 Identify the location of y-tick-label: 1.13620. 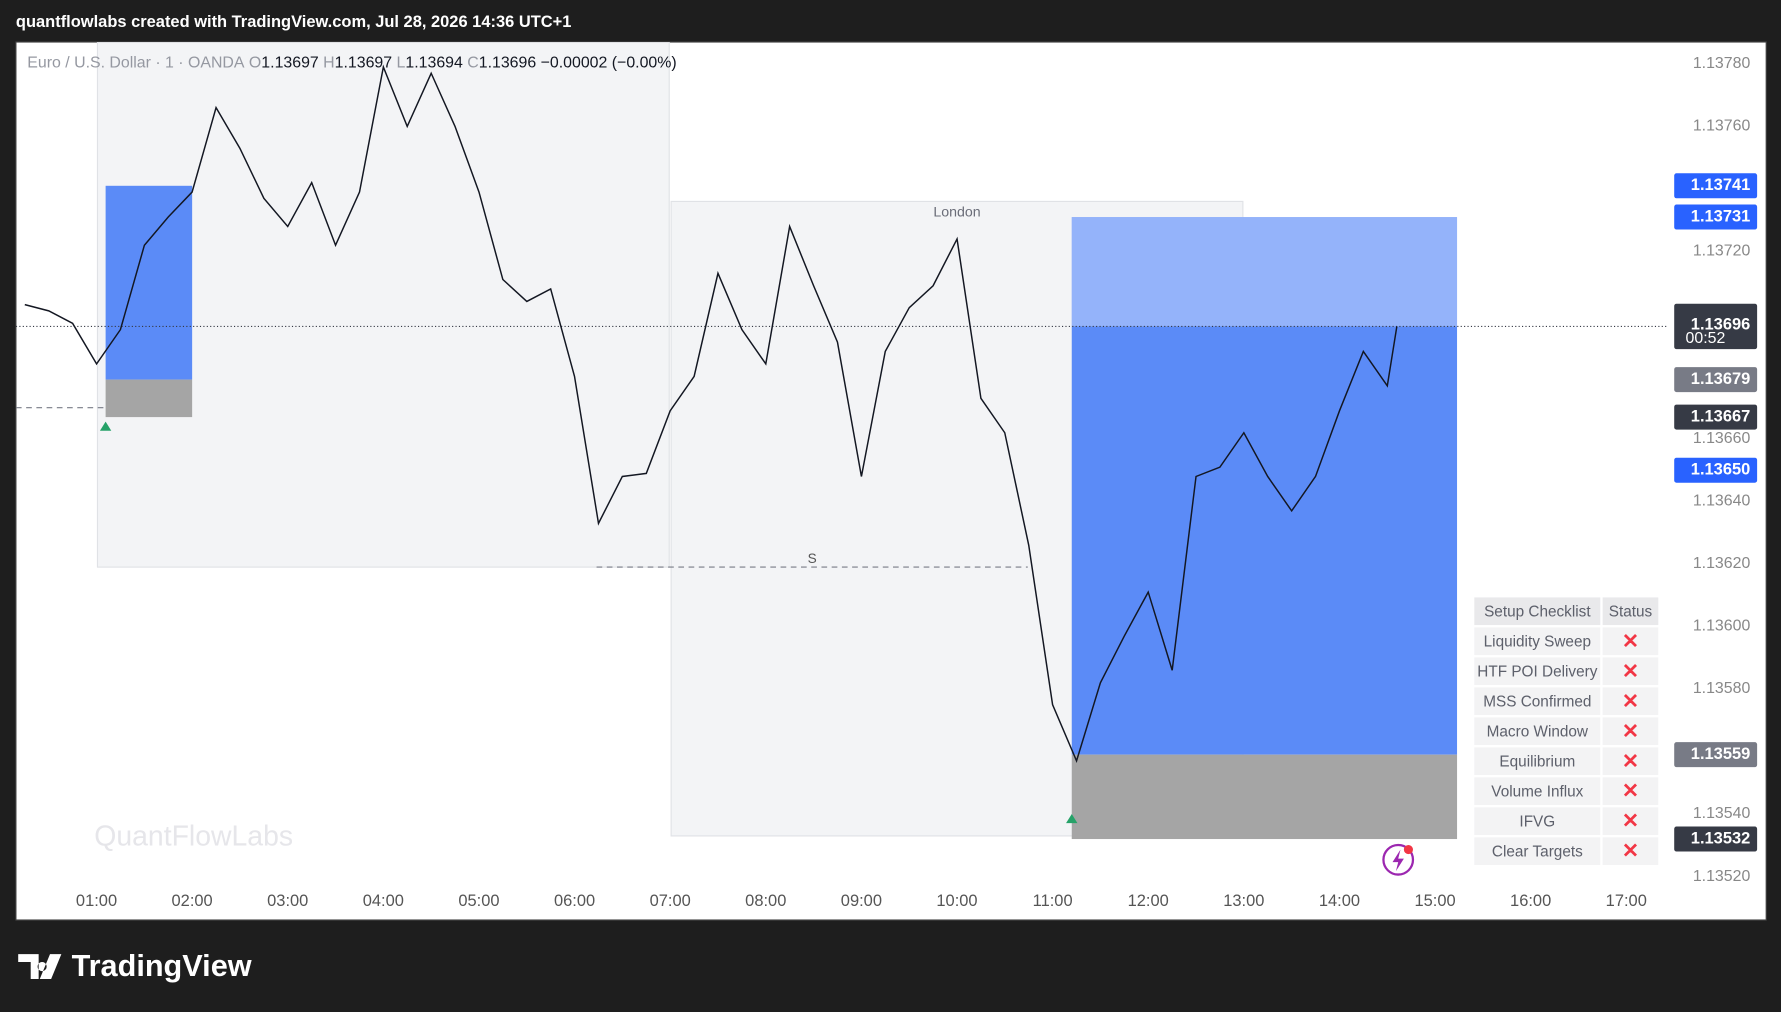
(1722, 563).